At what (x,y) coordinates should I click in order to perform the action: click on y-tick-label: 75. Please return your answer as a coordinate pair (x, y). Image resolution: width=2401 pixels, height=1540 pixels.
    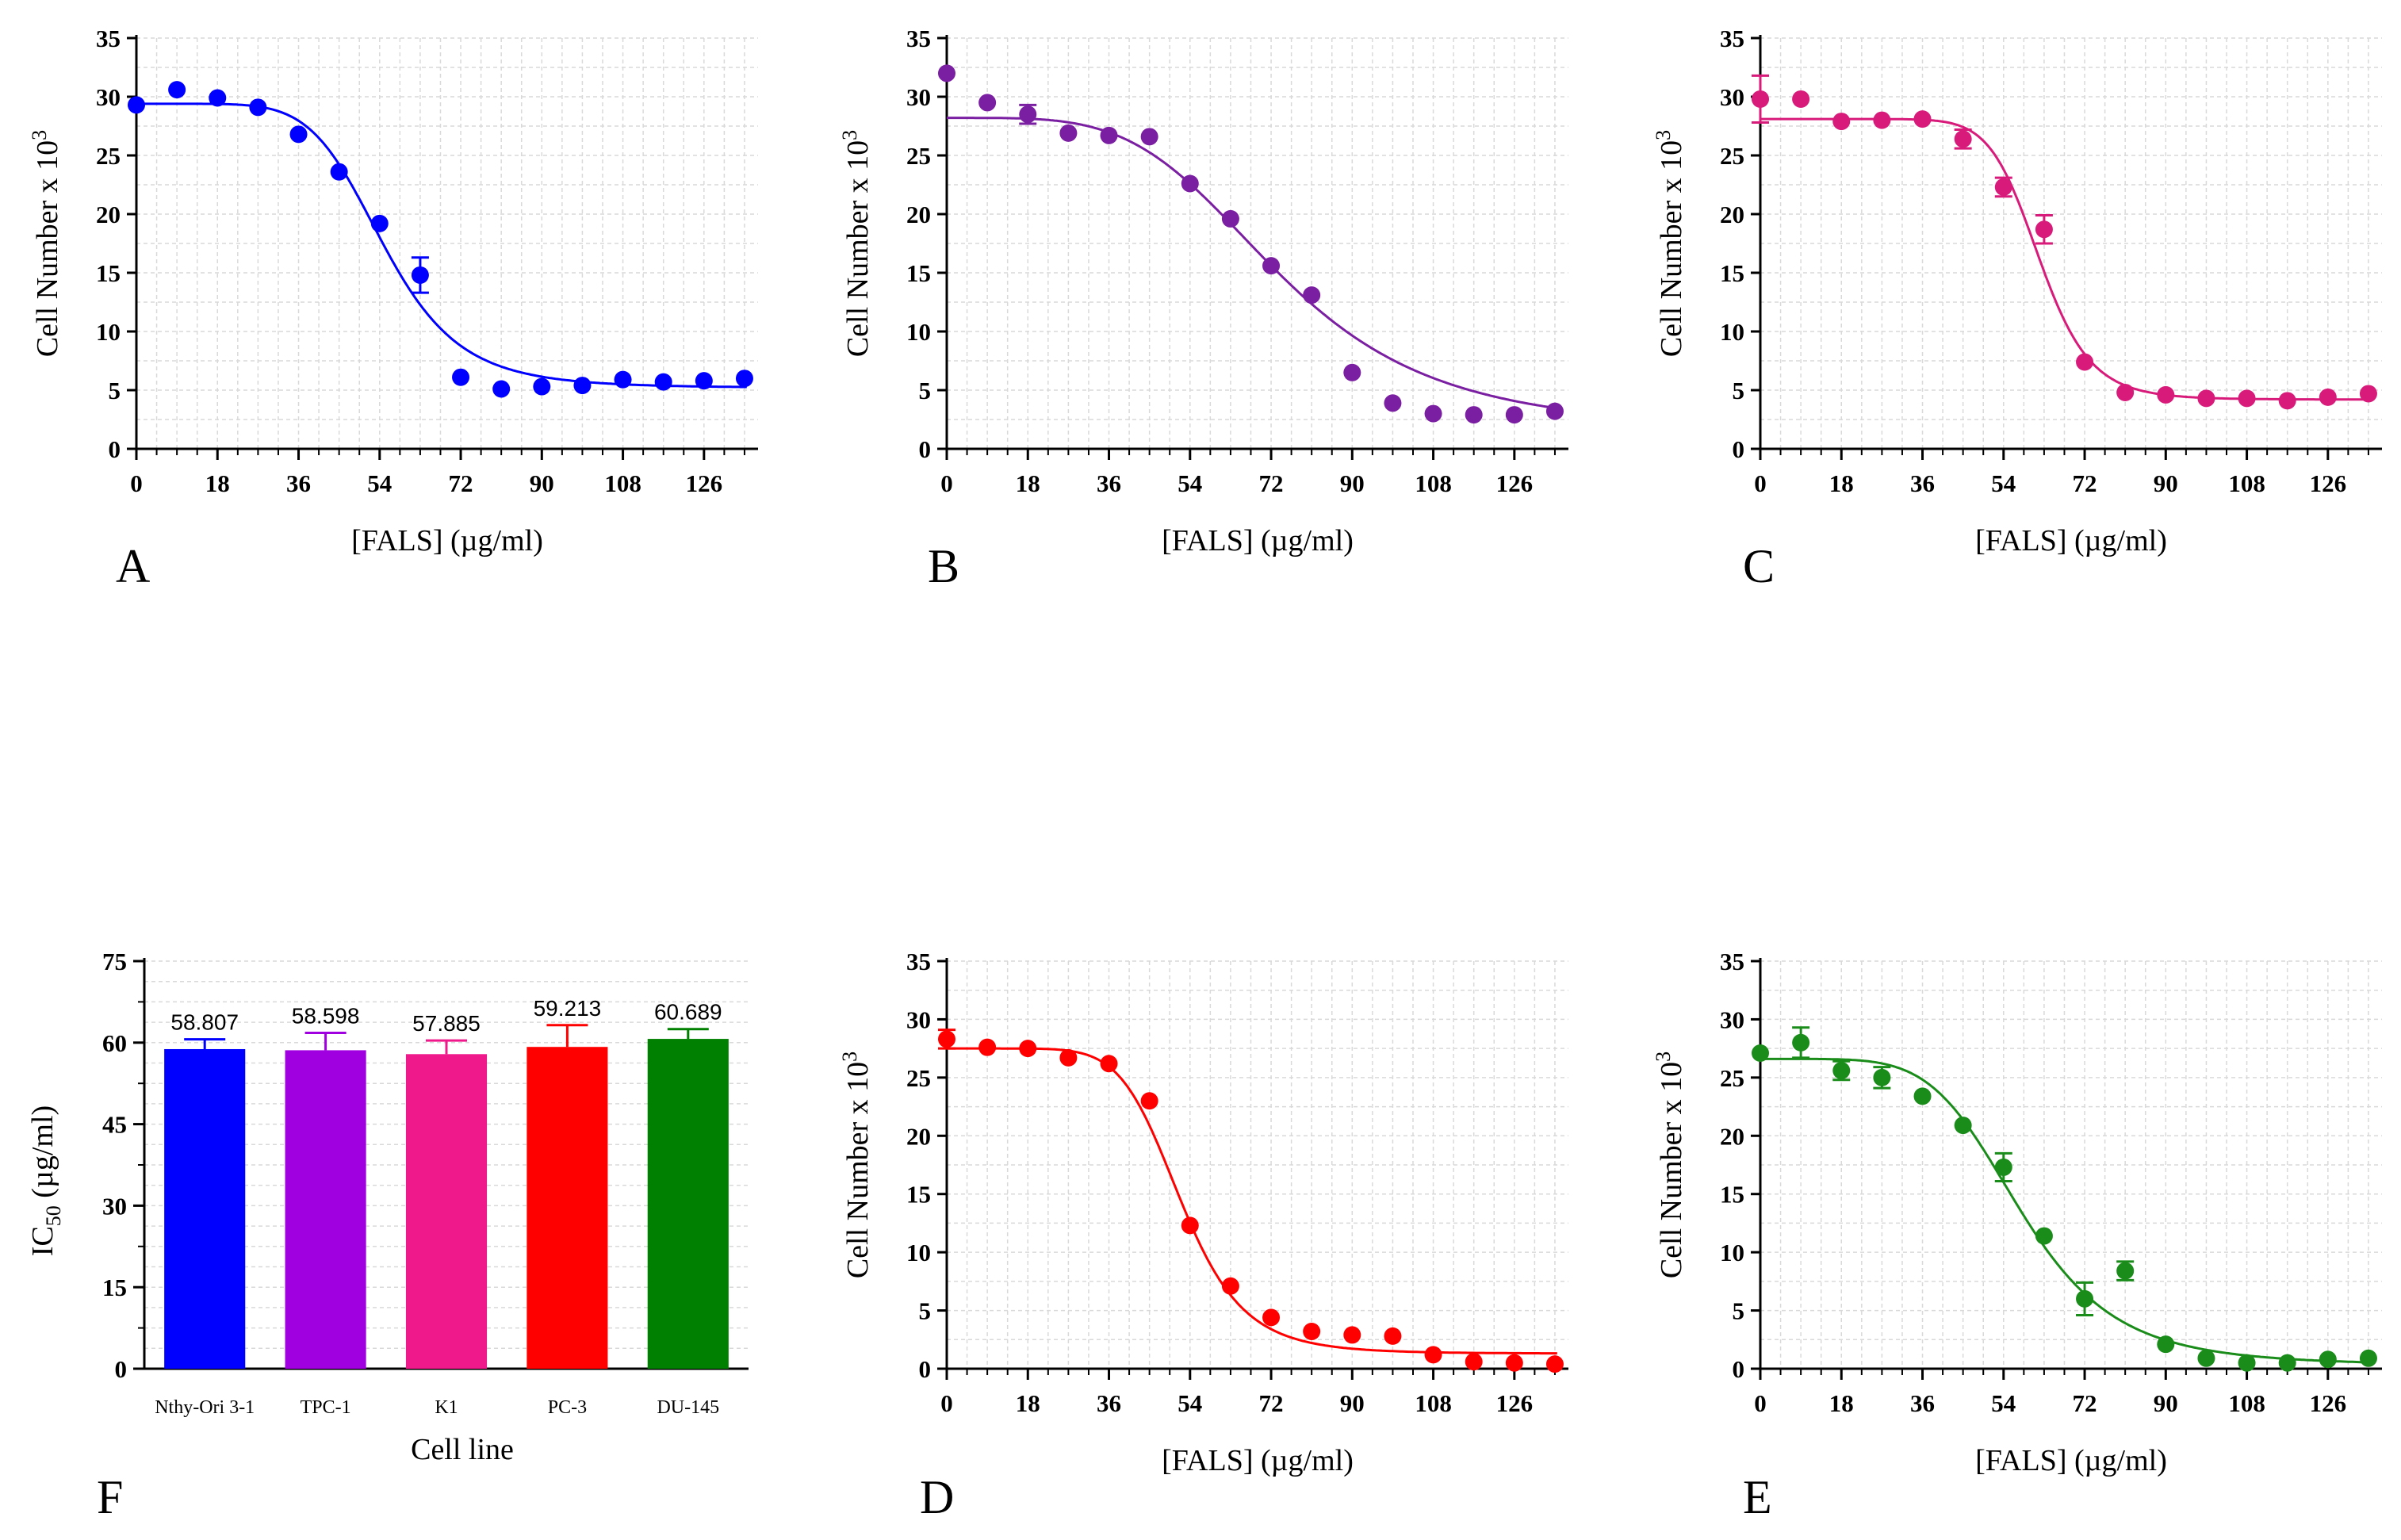
    Looking at the image, I should click on (114, 961).